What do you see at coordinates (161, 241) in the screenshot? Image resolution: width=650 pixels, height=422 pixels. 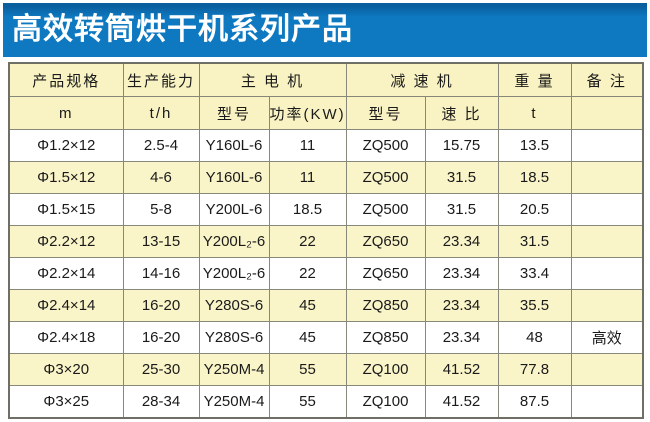 I see `cell-capacity: 13-15` at bounding box center [161, 241].